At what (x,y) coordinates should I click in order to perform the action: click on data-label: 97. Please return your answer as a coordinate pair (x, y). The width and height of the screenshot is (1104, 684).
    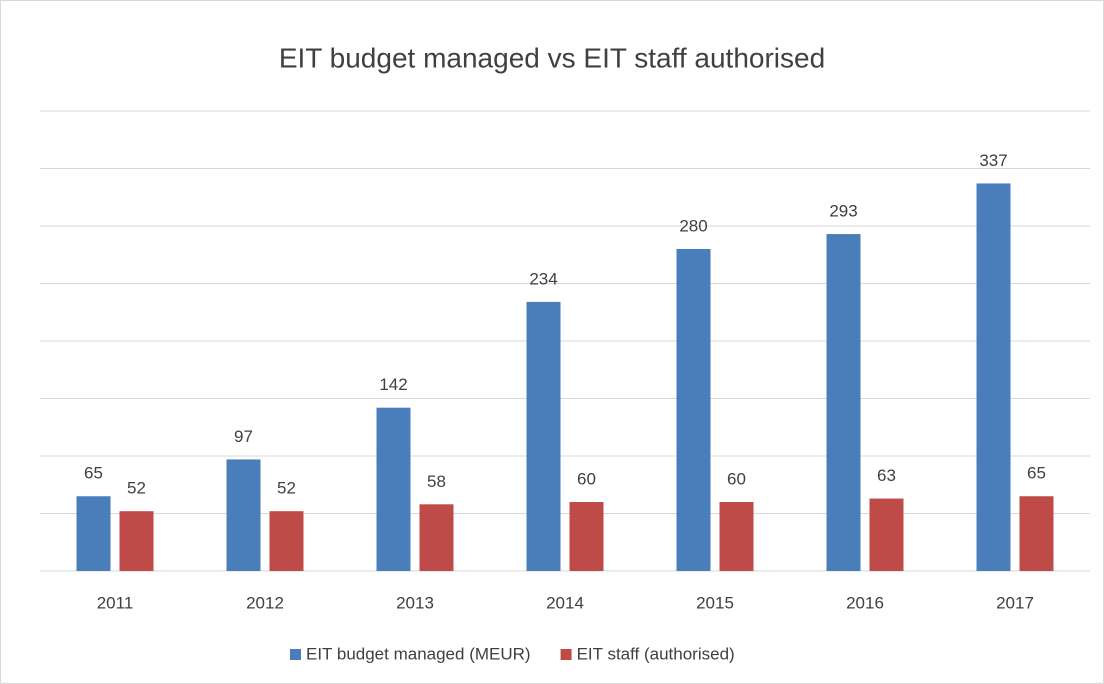
    Looking at the image, I should click on (243, 436).